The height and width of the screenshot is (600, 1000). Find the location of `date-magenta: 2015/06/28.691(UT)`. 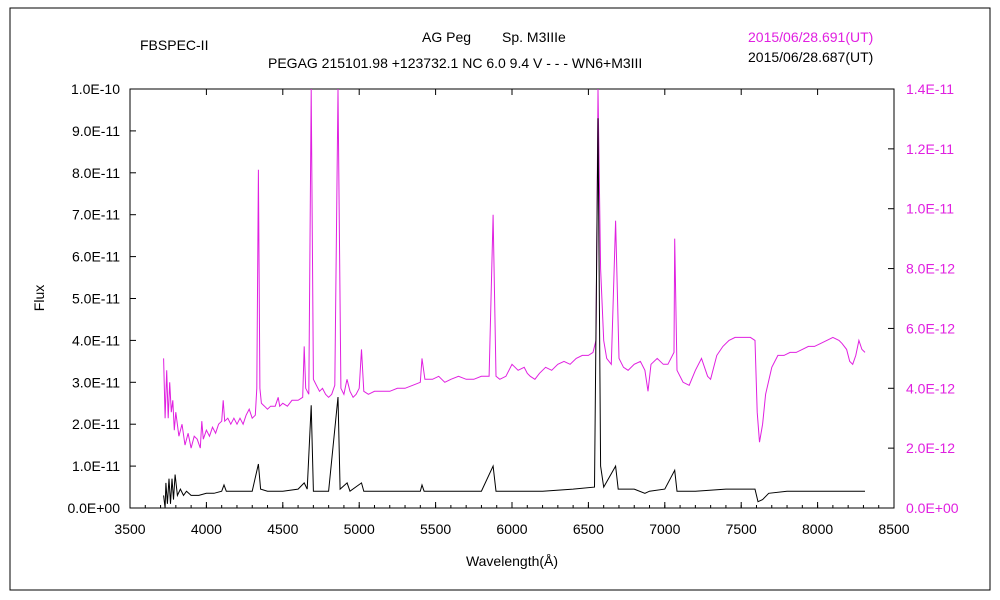

date-magenta: 2015/06/28.691(UT) is located at coordinates (810, 37).